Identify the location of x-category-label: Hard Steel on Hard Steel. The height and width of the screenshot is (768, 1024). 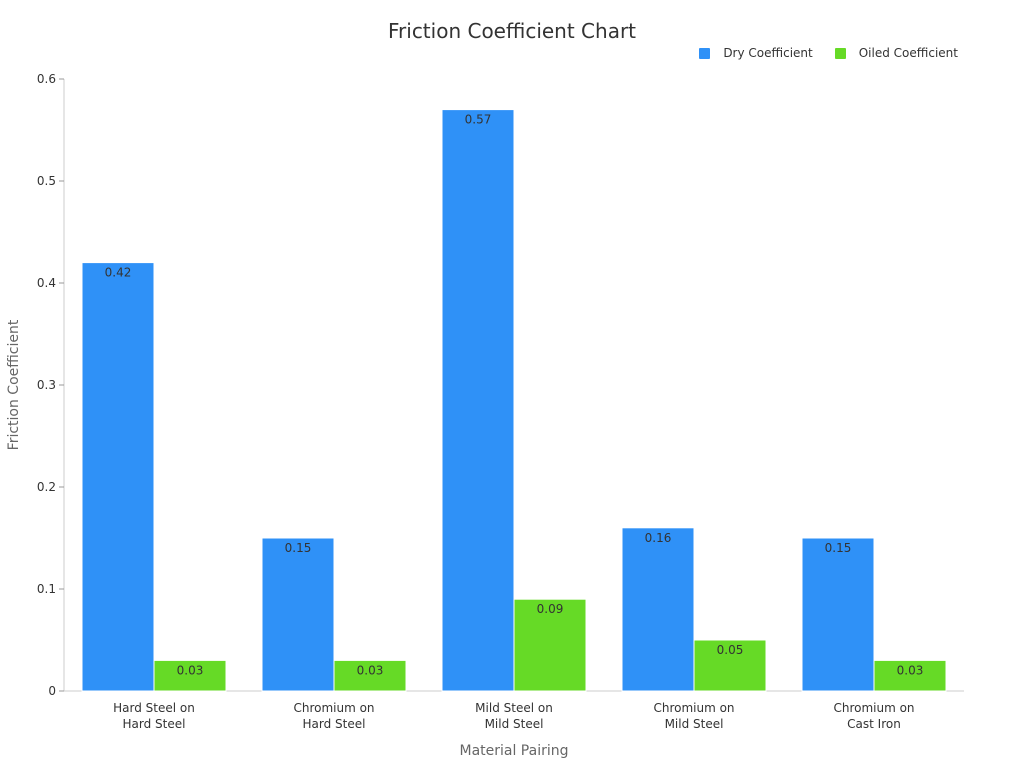
(154, 716).